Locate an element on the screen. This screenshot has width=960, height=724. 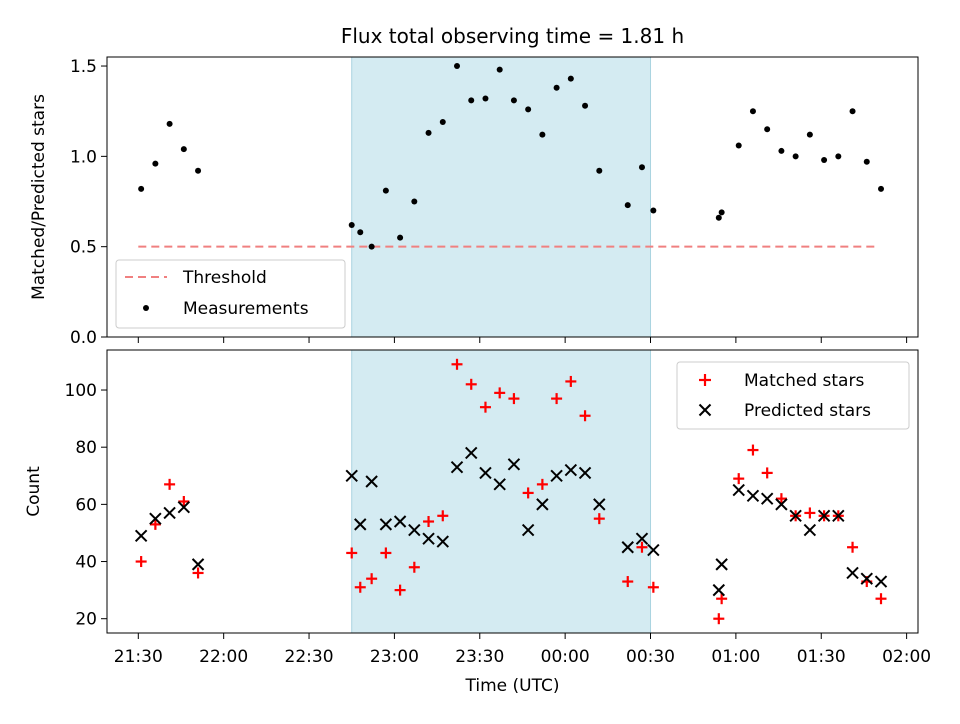
x-tick-label: 23:00 is located at coordinates (394, 657).